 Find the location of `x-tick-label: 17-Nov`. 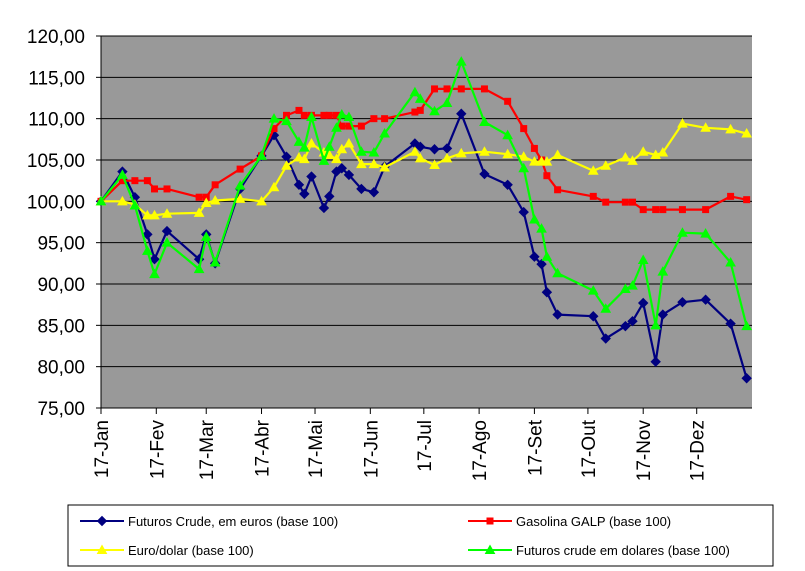

x-tick-label: 17-Nov is located at coordinates (644, 451).